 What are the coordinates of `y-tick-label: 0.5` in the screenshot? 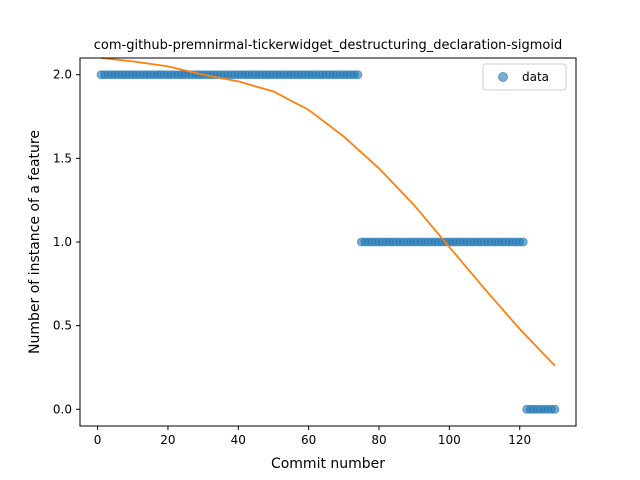 It's located at (62, 326).